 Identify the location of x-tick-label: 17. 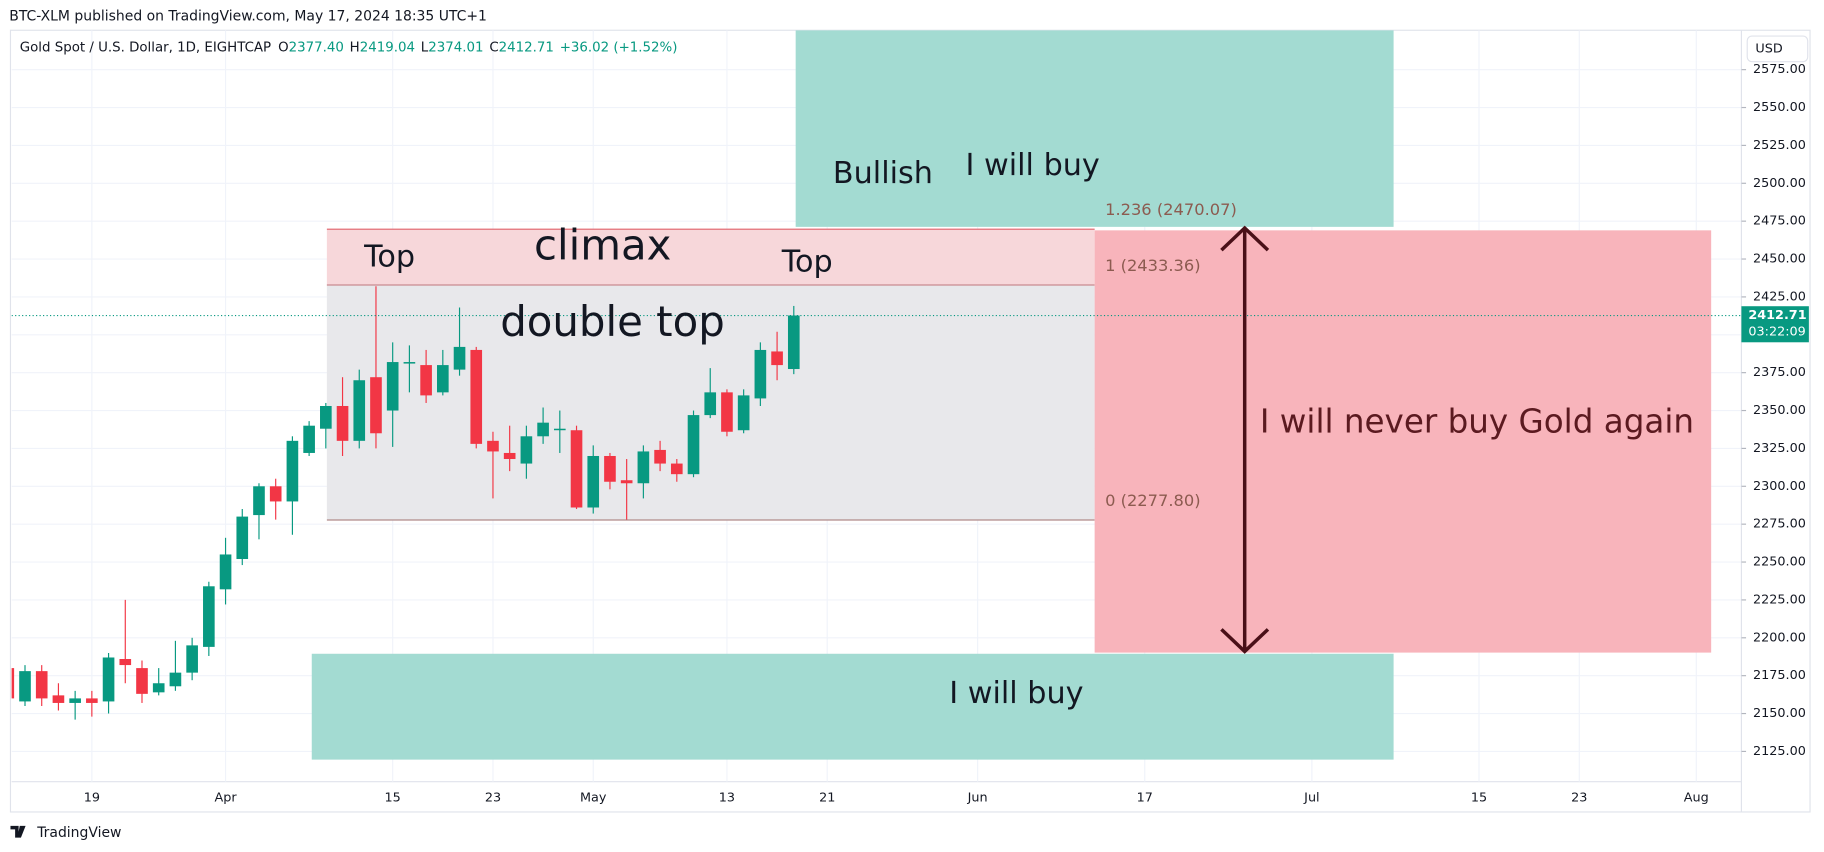
(1145, 798).